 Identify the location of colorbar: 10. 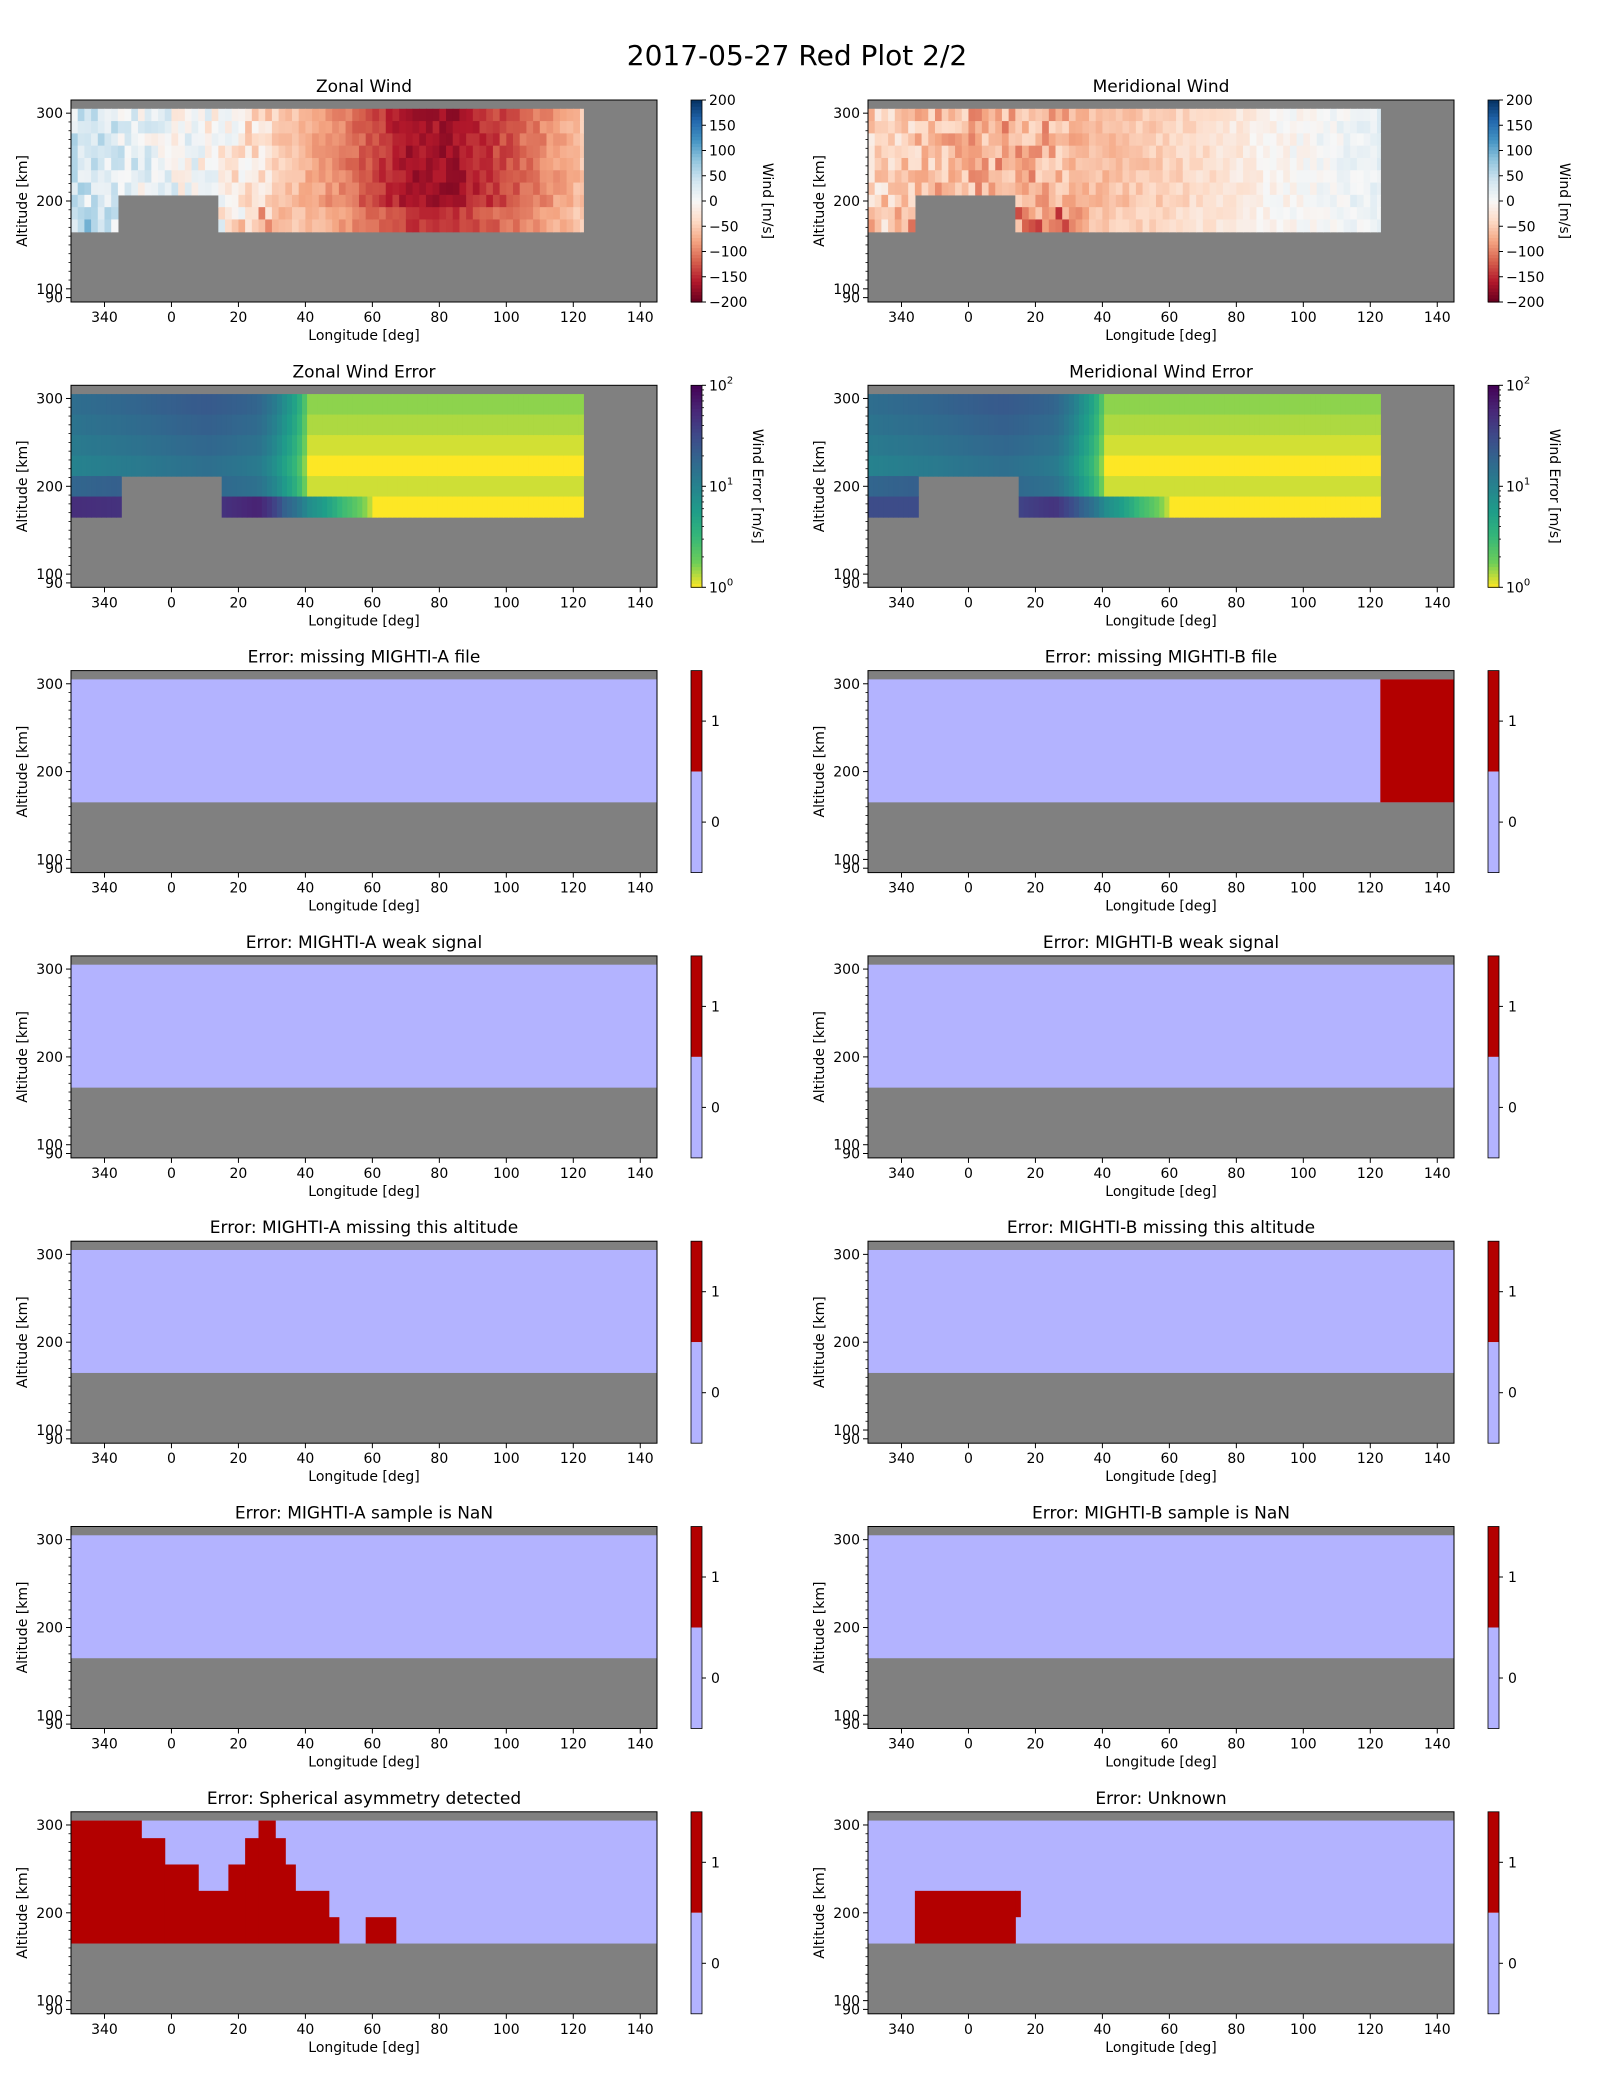
(1502, 1342).